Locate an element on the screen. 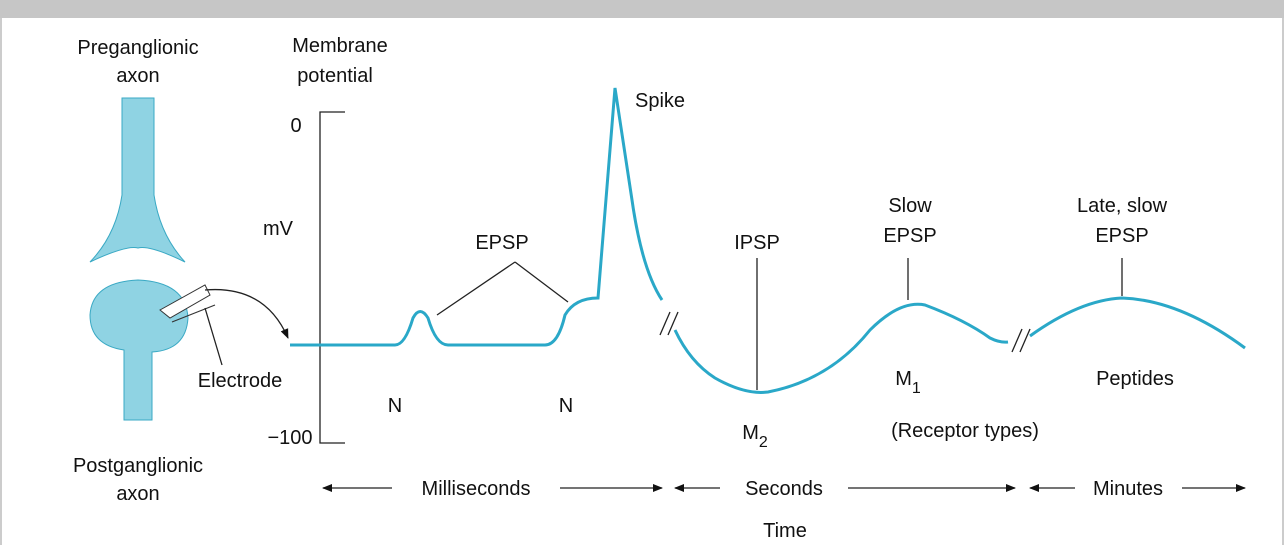  receptor: M1 is located at coordinates (908, 382).